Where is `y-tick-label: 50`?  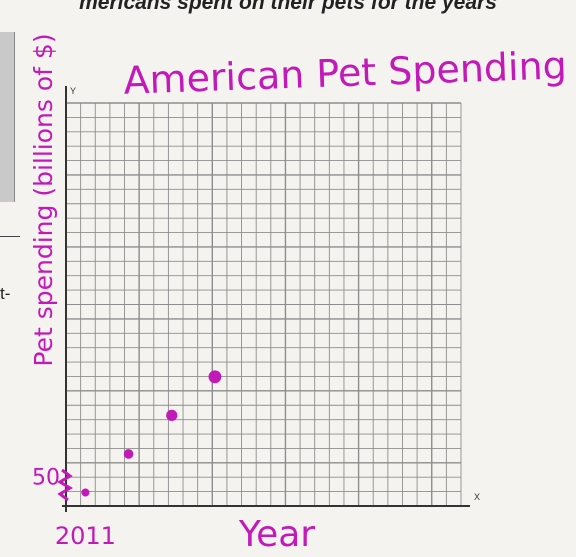
y-tick-label: 50 is located at coordinates (46, 478).